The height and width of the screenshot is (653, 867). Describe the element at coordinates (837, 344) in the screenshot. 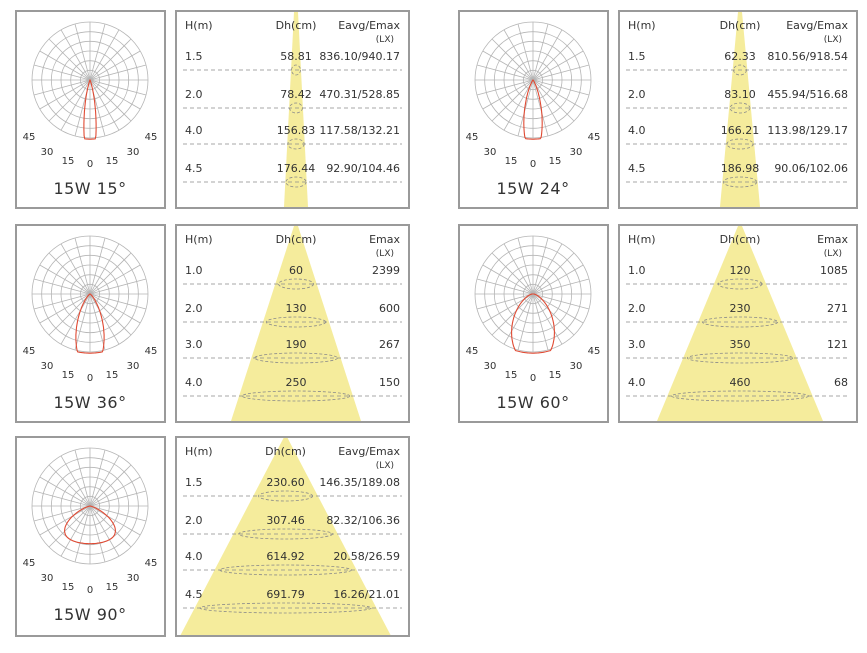

I see `cell-illuminance: 121` at that location.